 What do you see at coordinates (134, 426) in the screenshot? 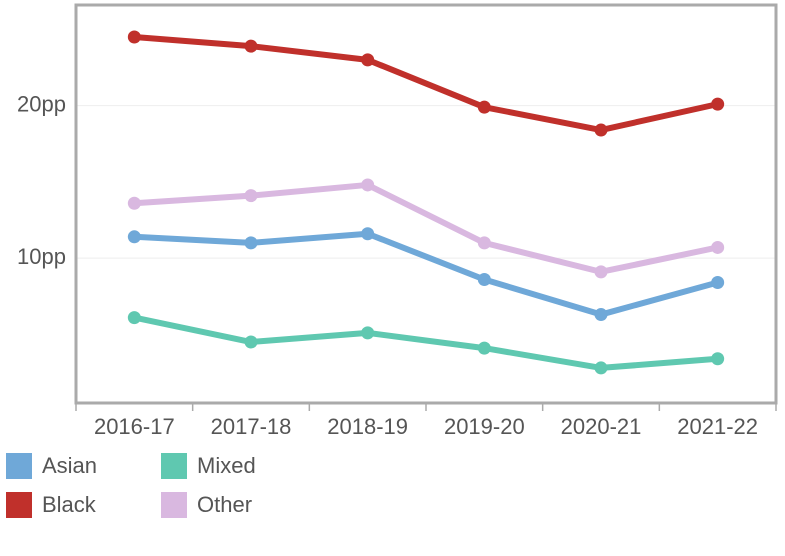
I see `x-tick-label: 2016-17` at bounding box center [134, 426].